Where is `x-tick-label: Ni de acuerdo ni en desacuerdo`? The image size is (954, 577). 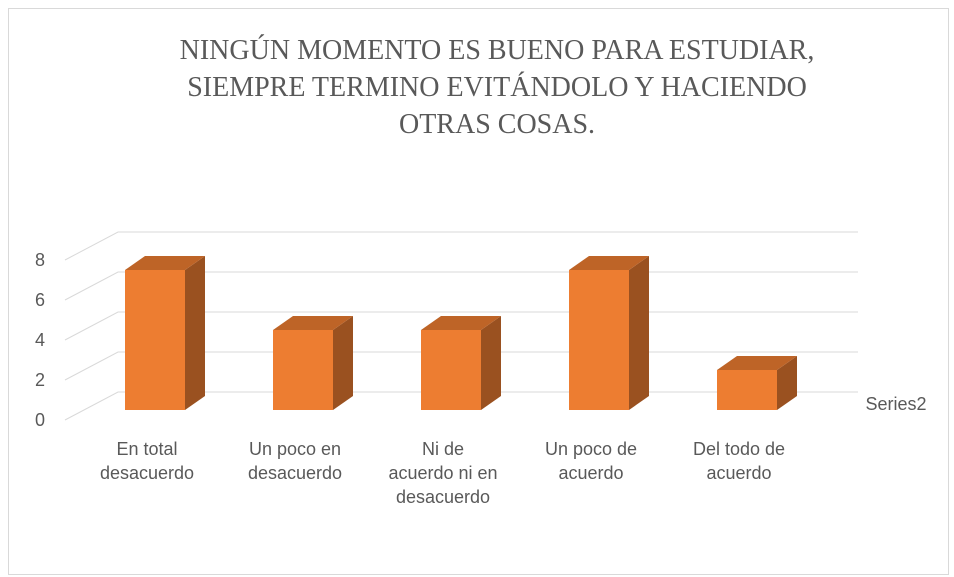 x-tick-label: Ni de acuerdo ni en desacuerdo is located at coordinates (443, 473).